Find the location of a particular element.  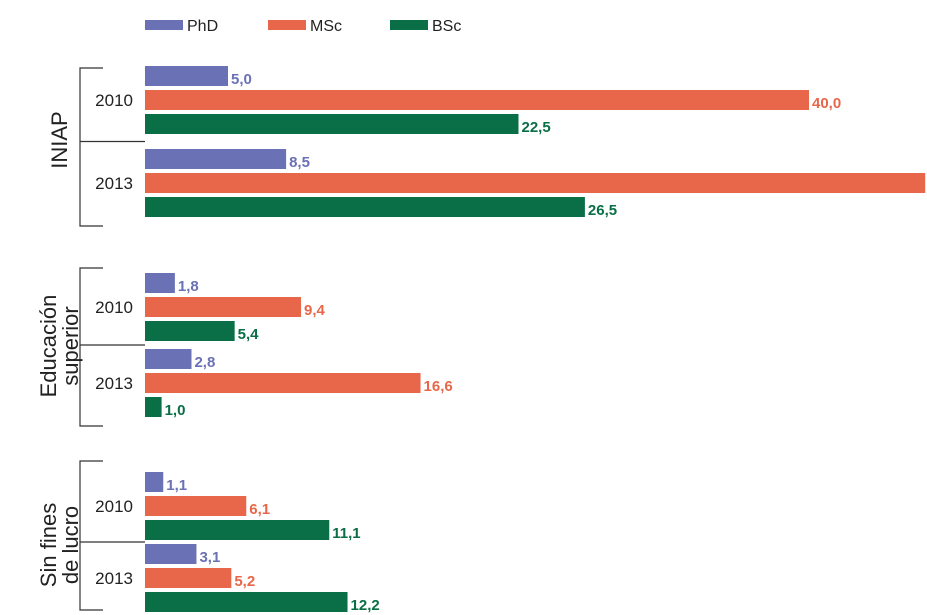

legend-label-bsc: BSc is located at coordinates (446, 26).